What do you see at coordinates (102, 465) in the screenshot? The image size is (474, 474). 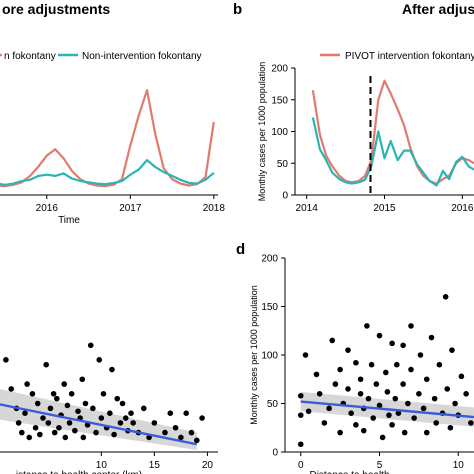 I see `x-tick-label-c-0: 10` at bounding box center [102, 465].